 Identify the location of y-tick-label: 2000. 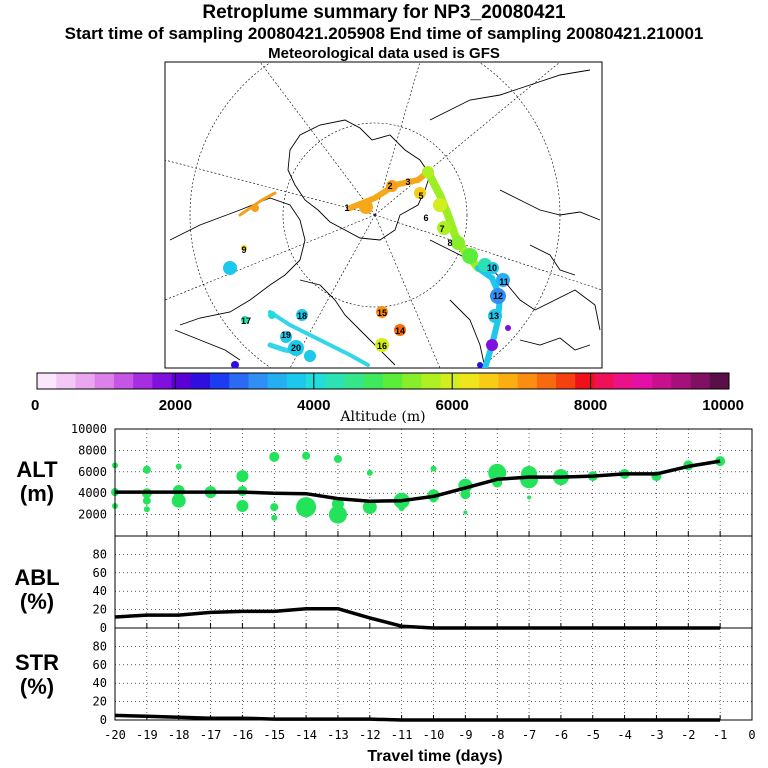
(92, 515).